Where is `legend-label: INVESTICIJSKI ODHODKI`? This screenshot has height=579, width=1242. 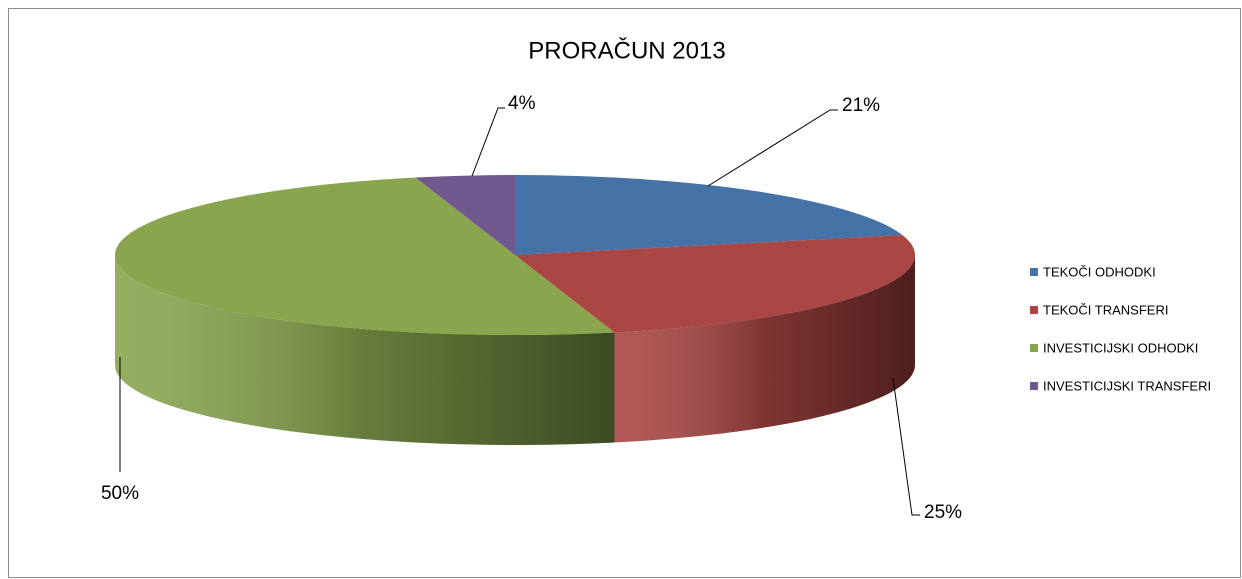
legend-label: INVESTICIJSKI ODHODKI is located at coordinates (1120, 347).